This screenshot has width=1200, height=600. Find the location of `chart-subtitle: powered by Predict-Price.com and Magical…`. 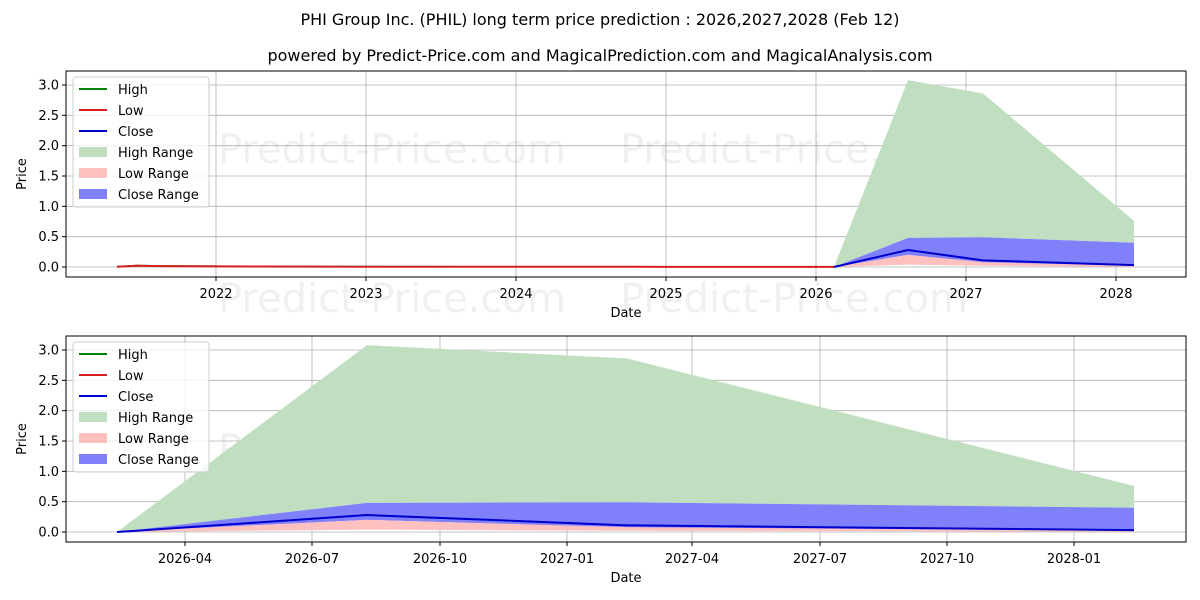

chart-subtitle: powered by Predict-Price.com and Magical… is located at coordinates (600, 55).